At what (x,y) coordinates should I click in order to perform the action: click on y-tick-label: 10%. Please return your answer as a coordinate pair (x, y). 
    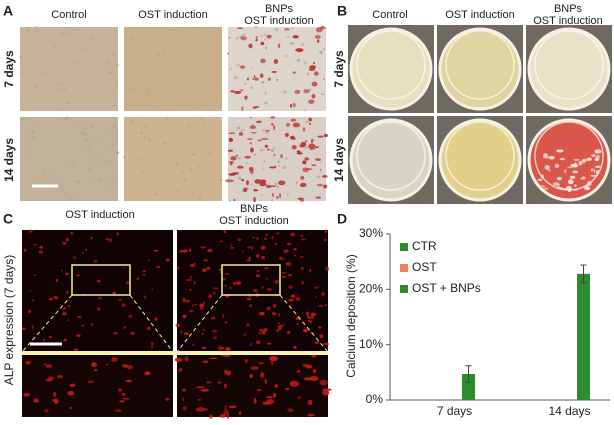
    Looking at the image, I should click on (371, 344).